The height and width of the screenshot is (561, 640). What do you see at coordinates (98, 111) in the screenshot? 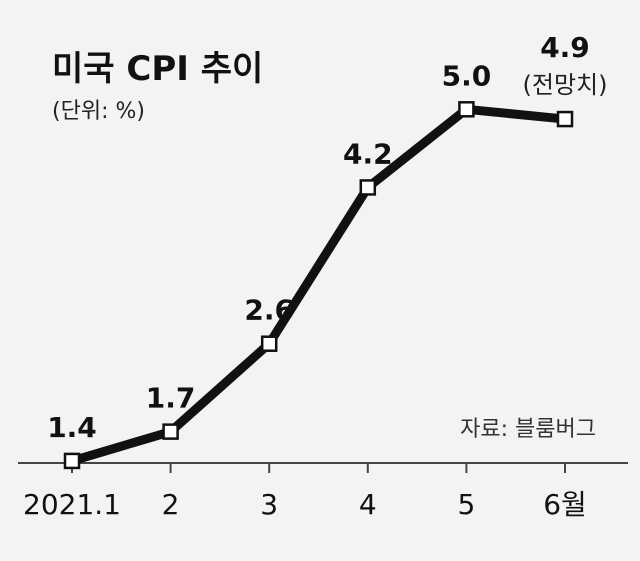
I see `chart-unit-subtitle: (단위: %)` at bounding box center [98, 111].